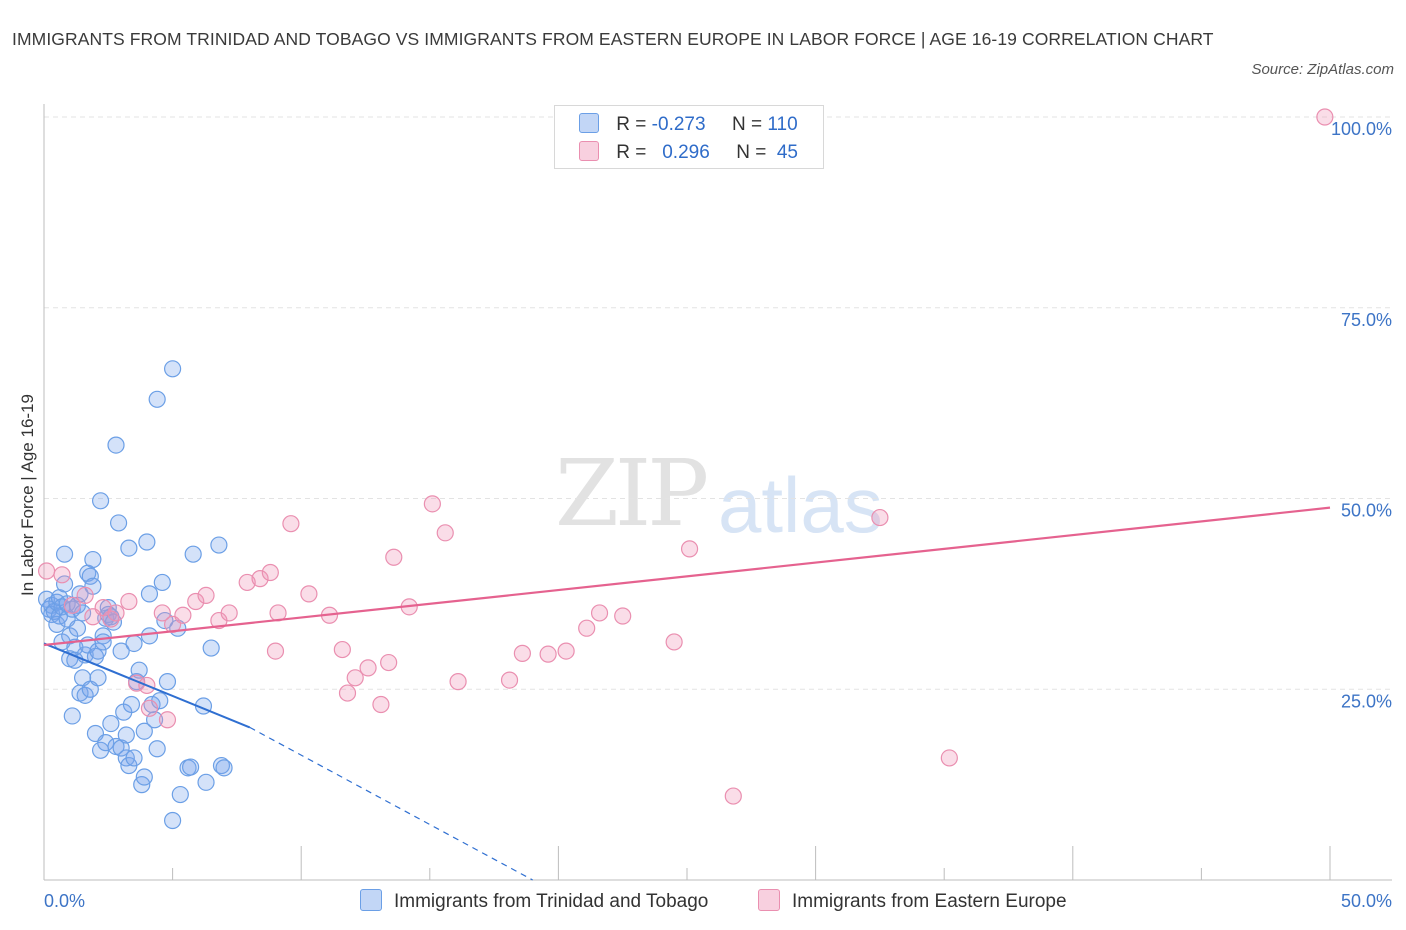 The height and width of the screenshot is (930, 1406). Describe the element at coordinates (1322, 69) in the screenshot. I see `source-label: Source: ZipAtlas.com` at that location.